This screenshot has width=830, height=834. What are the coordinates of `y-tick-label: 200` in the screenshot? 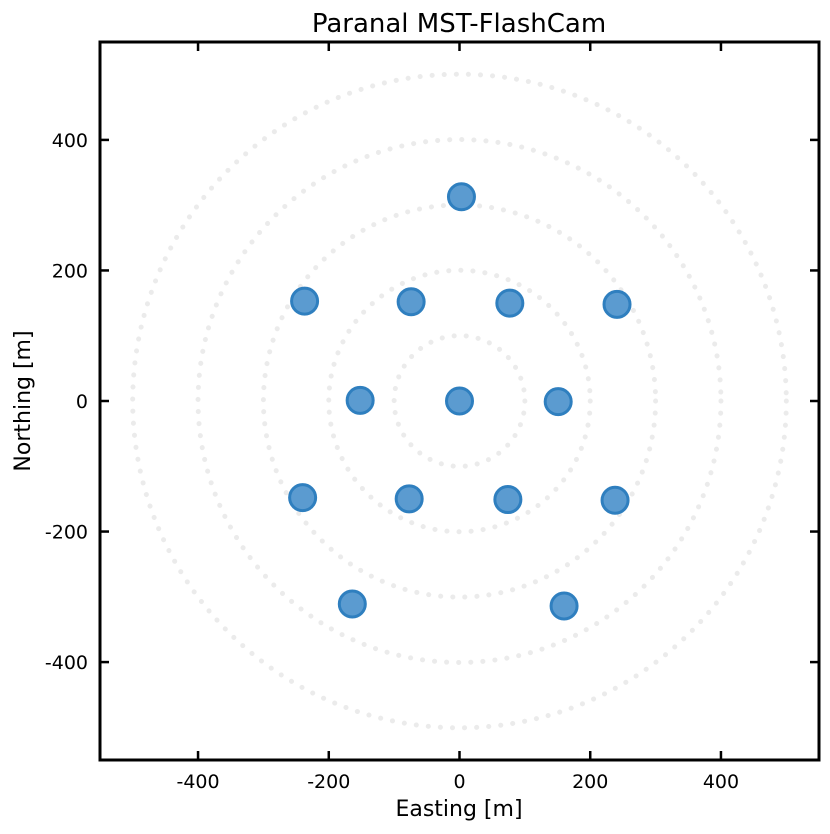 It's located at (70, 271).